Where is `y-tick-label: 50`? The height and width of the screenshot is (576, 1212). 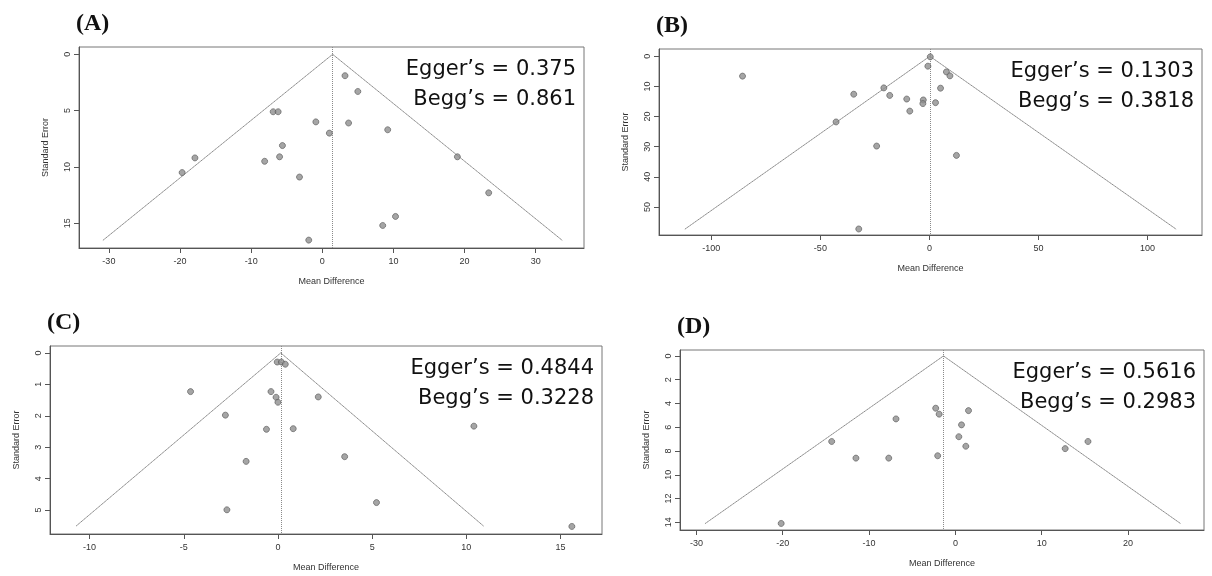
y-tick-label: 50 is located at coordinates (646, 206).